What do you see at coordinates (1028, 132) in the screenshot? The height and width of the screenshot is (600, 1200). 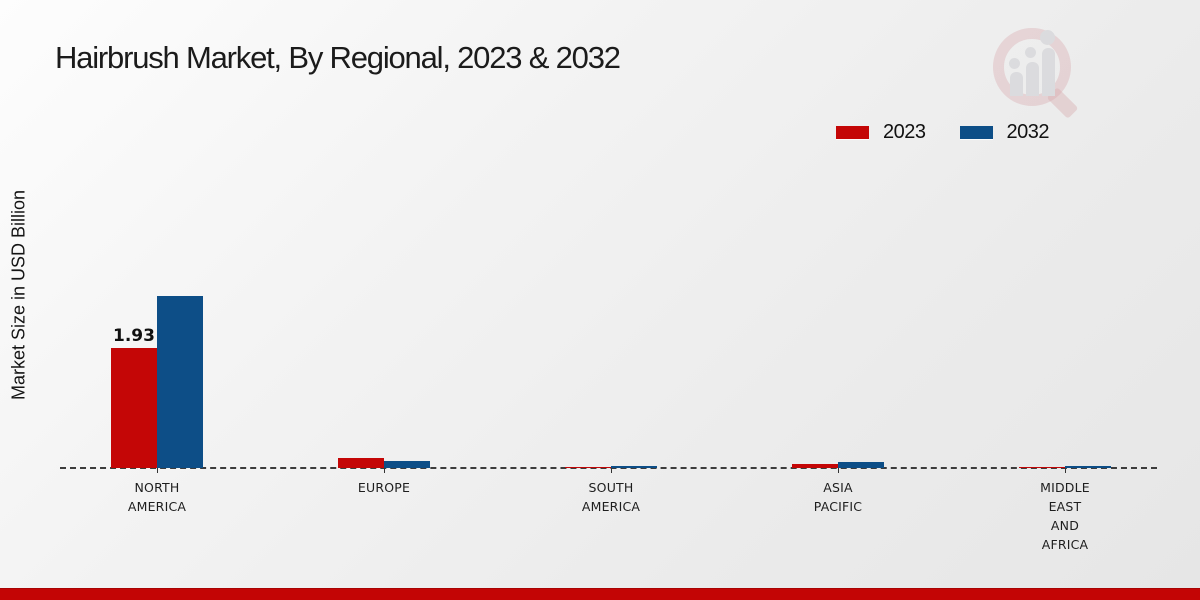 I see `legend-label: 2032` at bounding box center [1028, 132].